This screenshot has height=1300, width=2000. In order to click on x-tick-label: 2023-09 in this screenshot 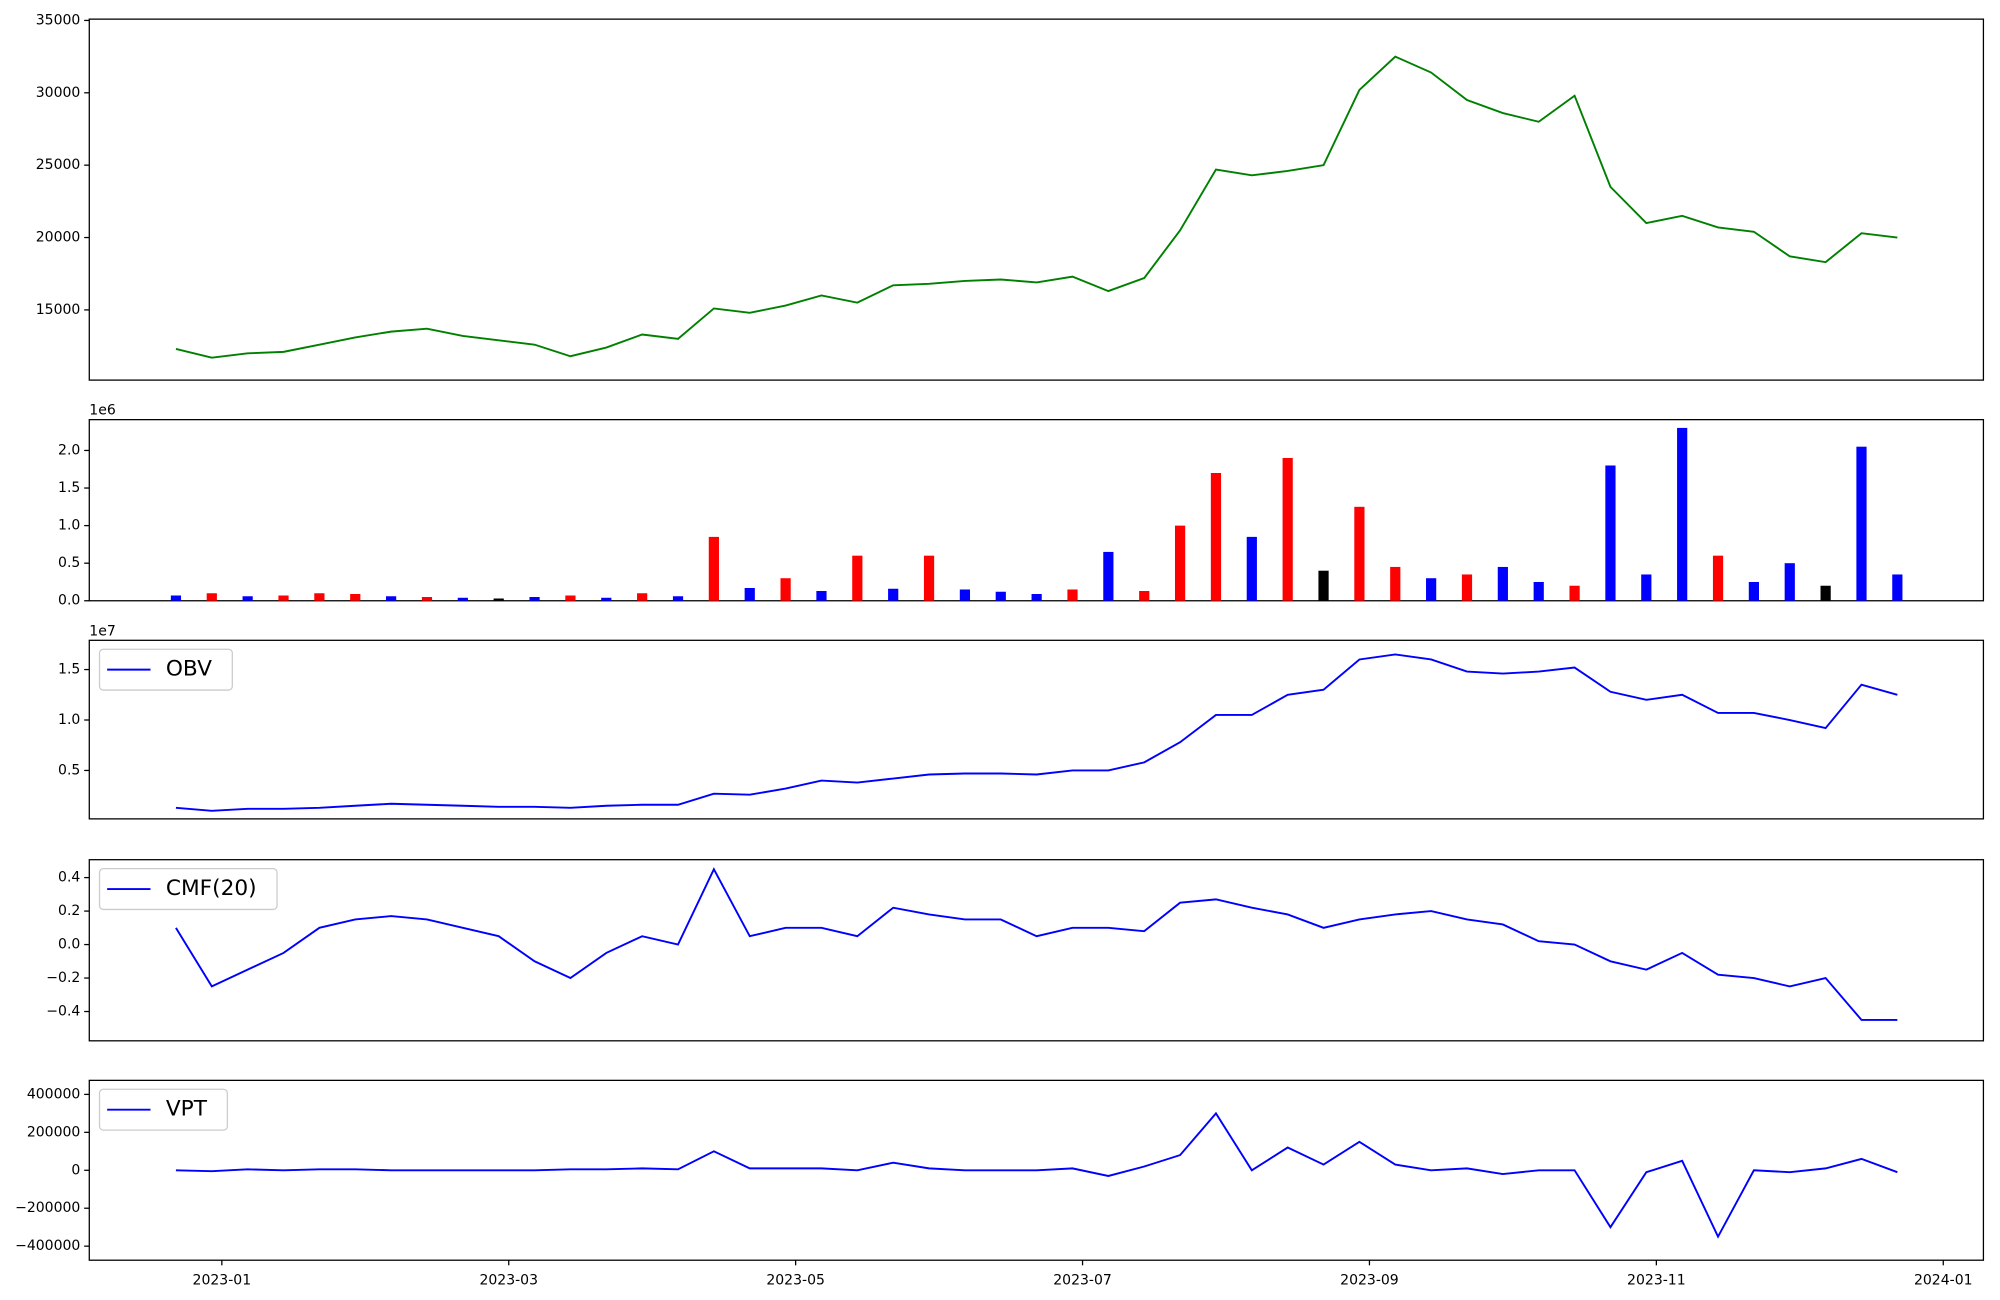, I will do `click(1369, 1281)`.